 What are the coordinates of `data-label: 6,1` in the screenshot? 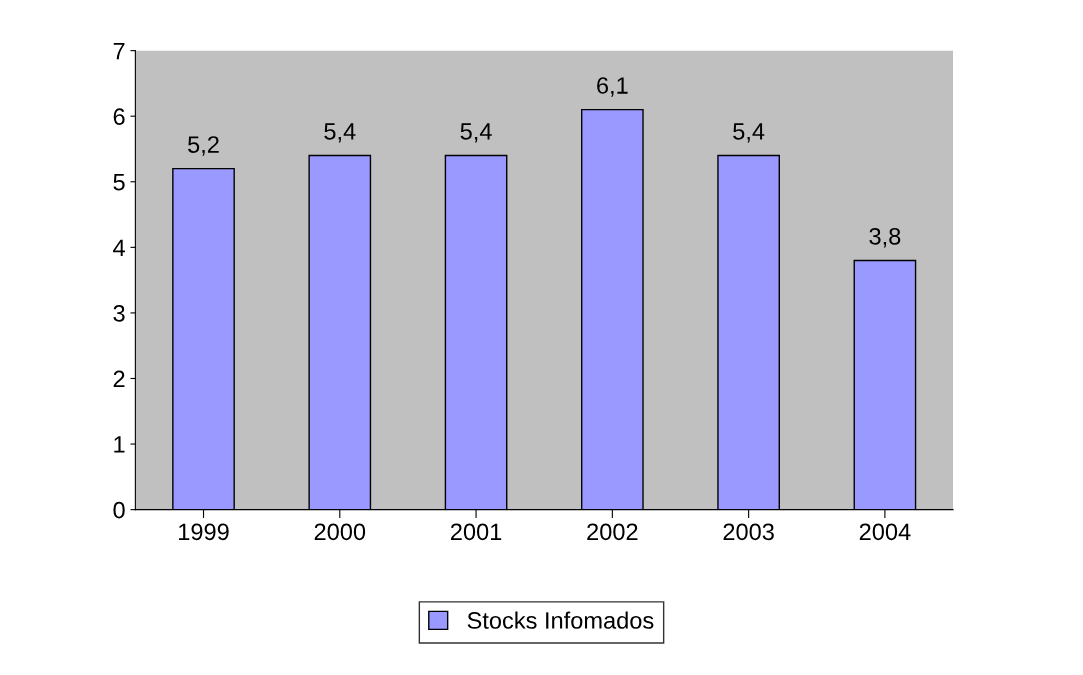 It's located at (612, 87).